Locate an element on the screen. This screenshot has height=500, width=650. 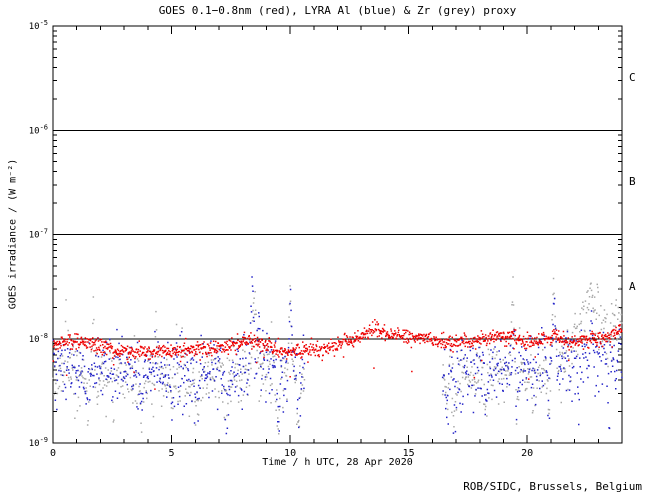
x-tick-label: 20 is located at coordinates (527, 453).